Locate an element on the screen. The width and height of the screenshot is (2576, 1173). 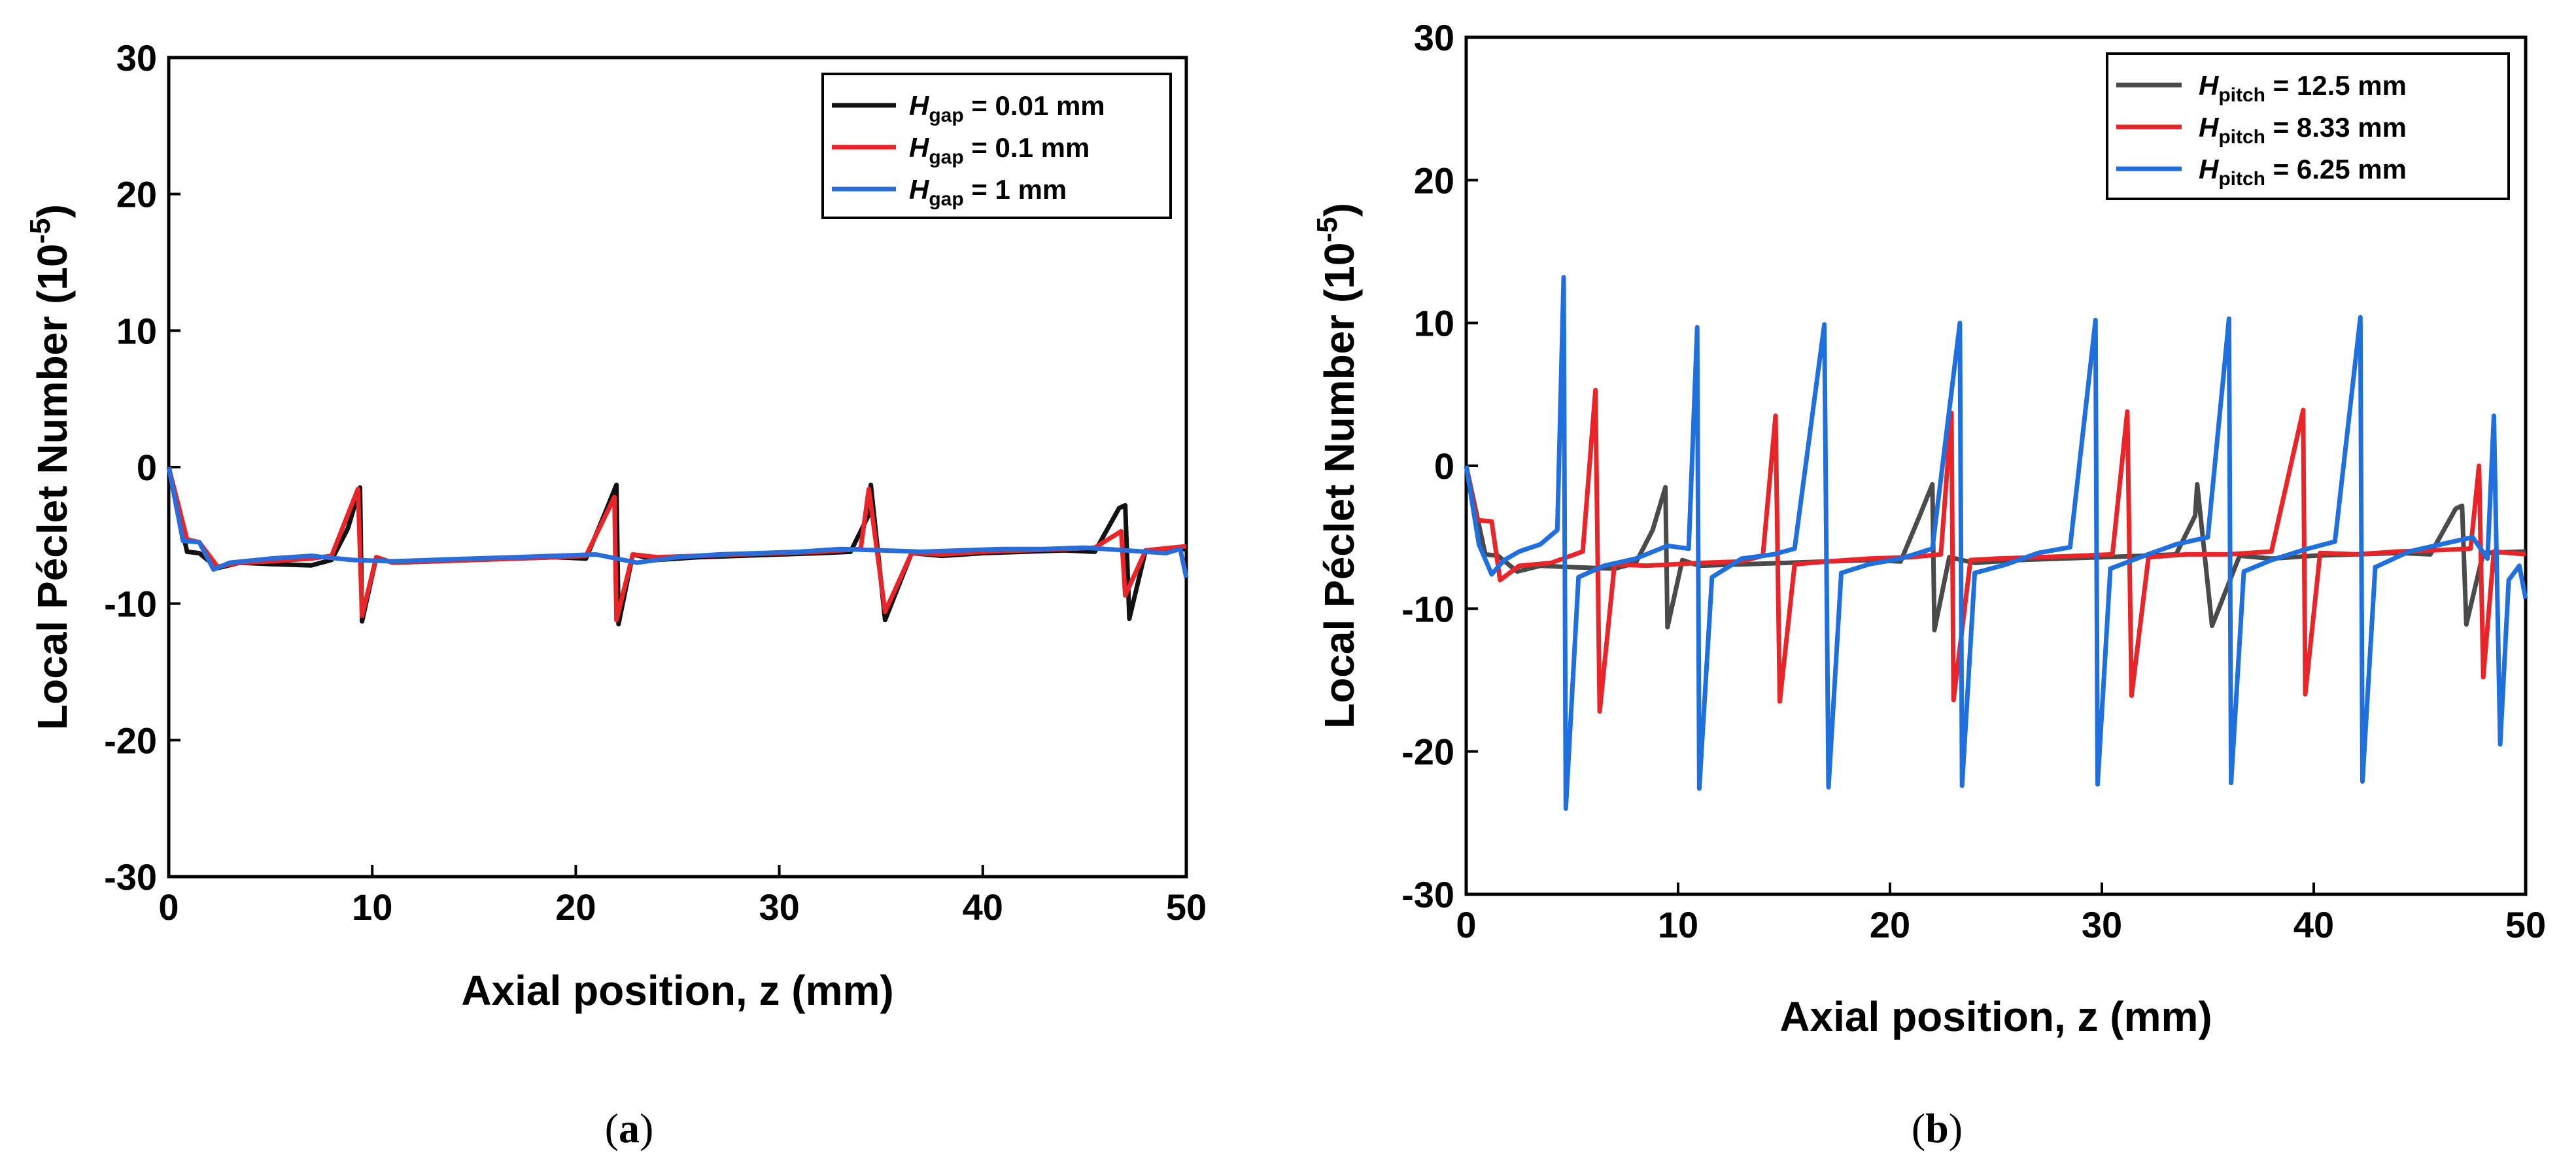
legend-label-a-0: Hgap = 0.01 mm is located at coordinates (1007, 108).